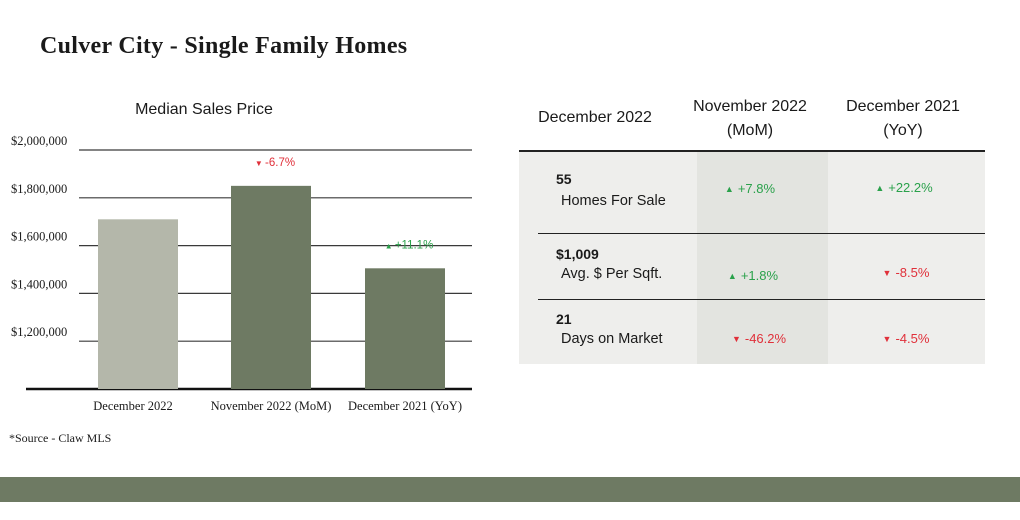 The width and height of the screenshot is (1020, 520). I want to click on header-line: (YoY), so click(903, 130).